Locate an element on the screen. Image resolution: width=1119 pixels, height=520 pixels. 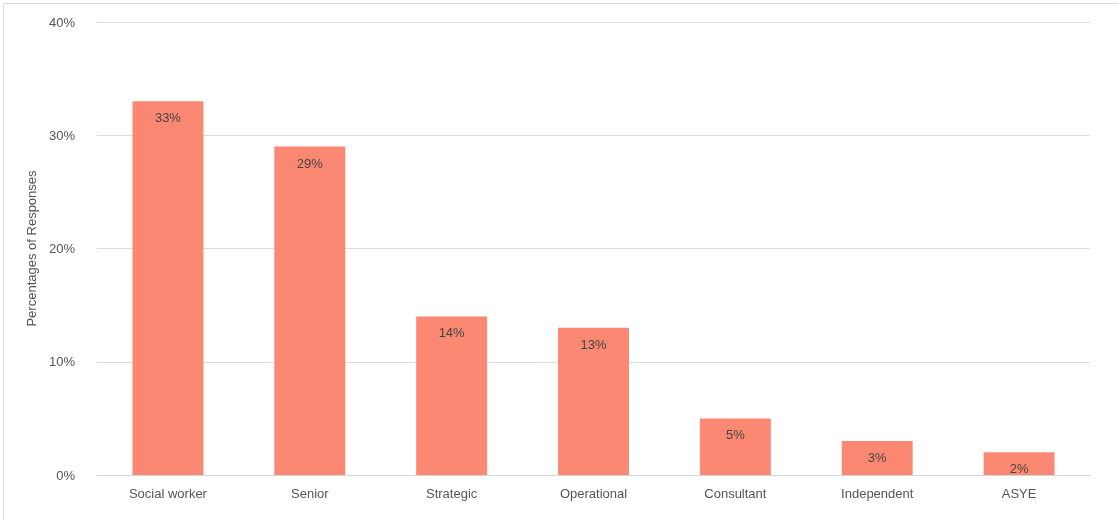
x-tick-label: Strategic is located at coordinates (451, 493).